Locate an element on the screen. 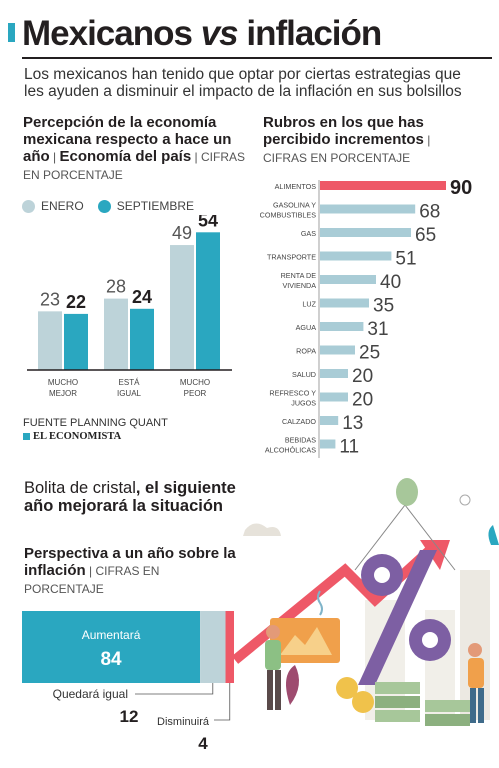 Image resolution: width=499 pixels, height=768 pixels. page-title: Mexicanos vs inflación is located at coordinates (202, 33).